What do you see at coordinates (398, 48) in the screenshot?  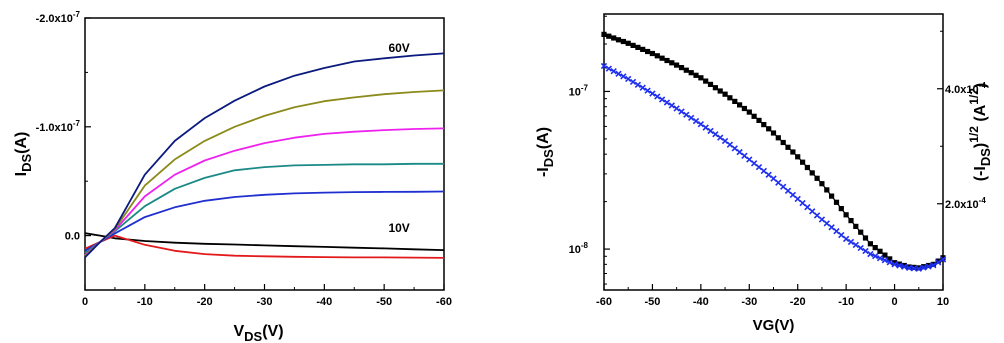 I see `left-annotation-0: 60V` at bounding box center [398, 48].